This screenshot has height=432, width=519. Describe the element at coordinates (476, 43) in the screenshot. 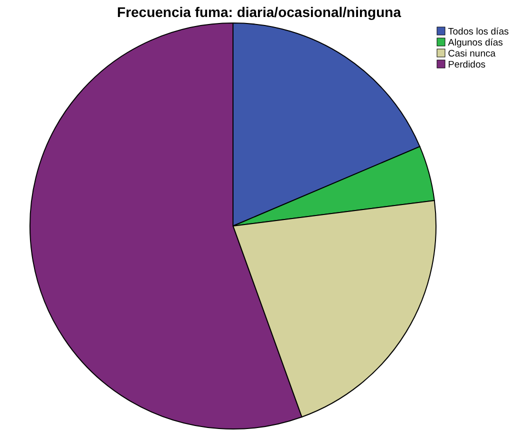

I see `legend-label: Algunos días` at that location.